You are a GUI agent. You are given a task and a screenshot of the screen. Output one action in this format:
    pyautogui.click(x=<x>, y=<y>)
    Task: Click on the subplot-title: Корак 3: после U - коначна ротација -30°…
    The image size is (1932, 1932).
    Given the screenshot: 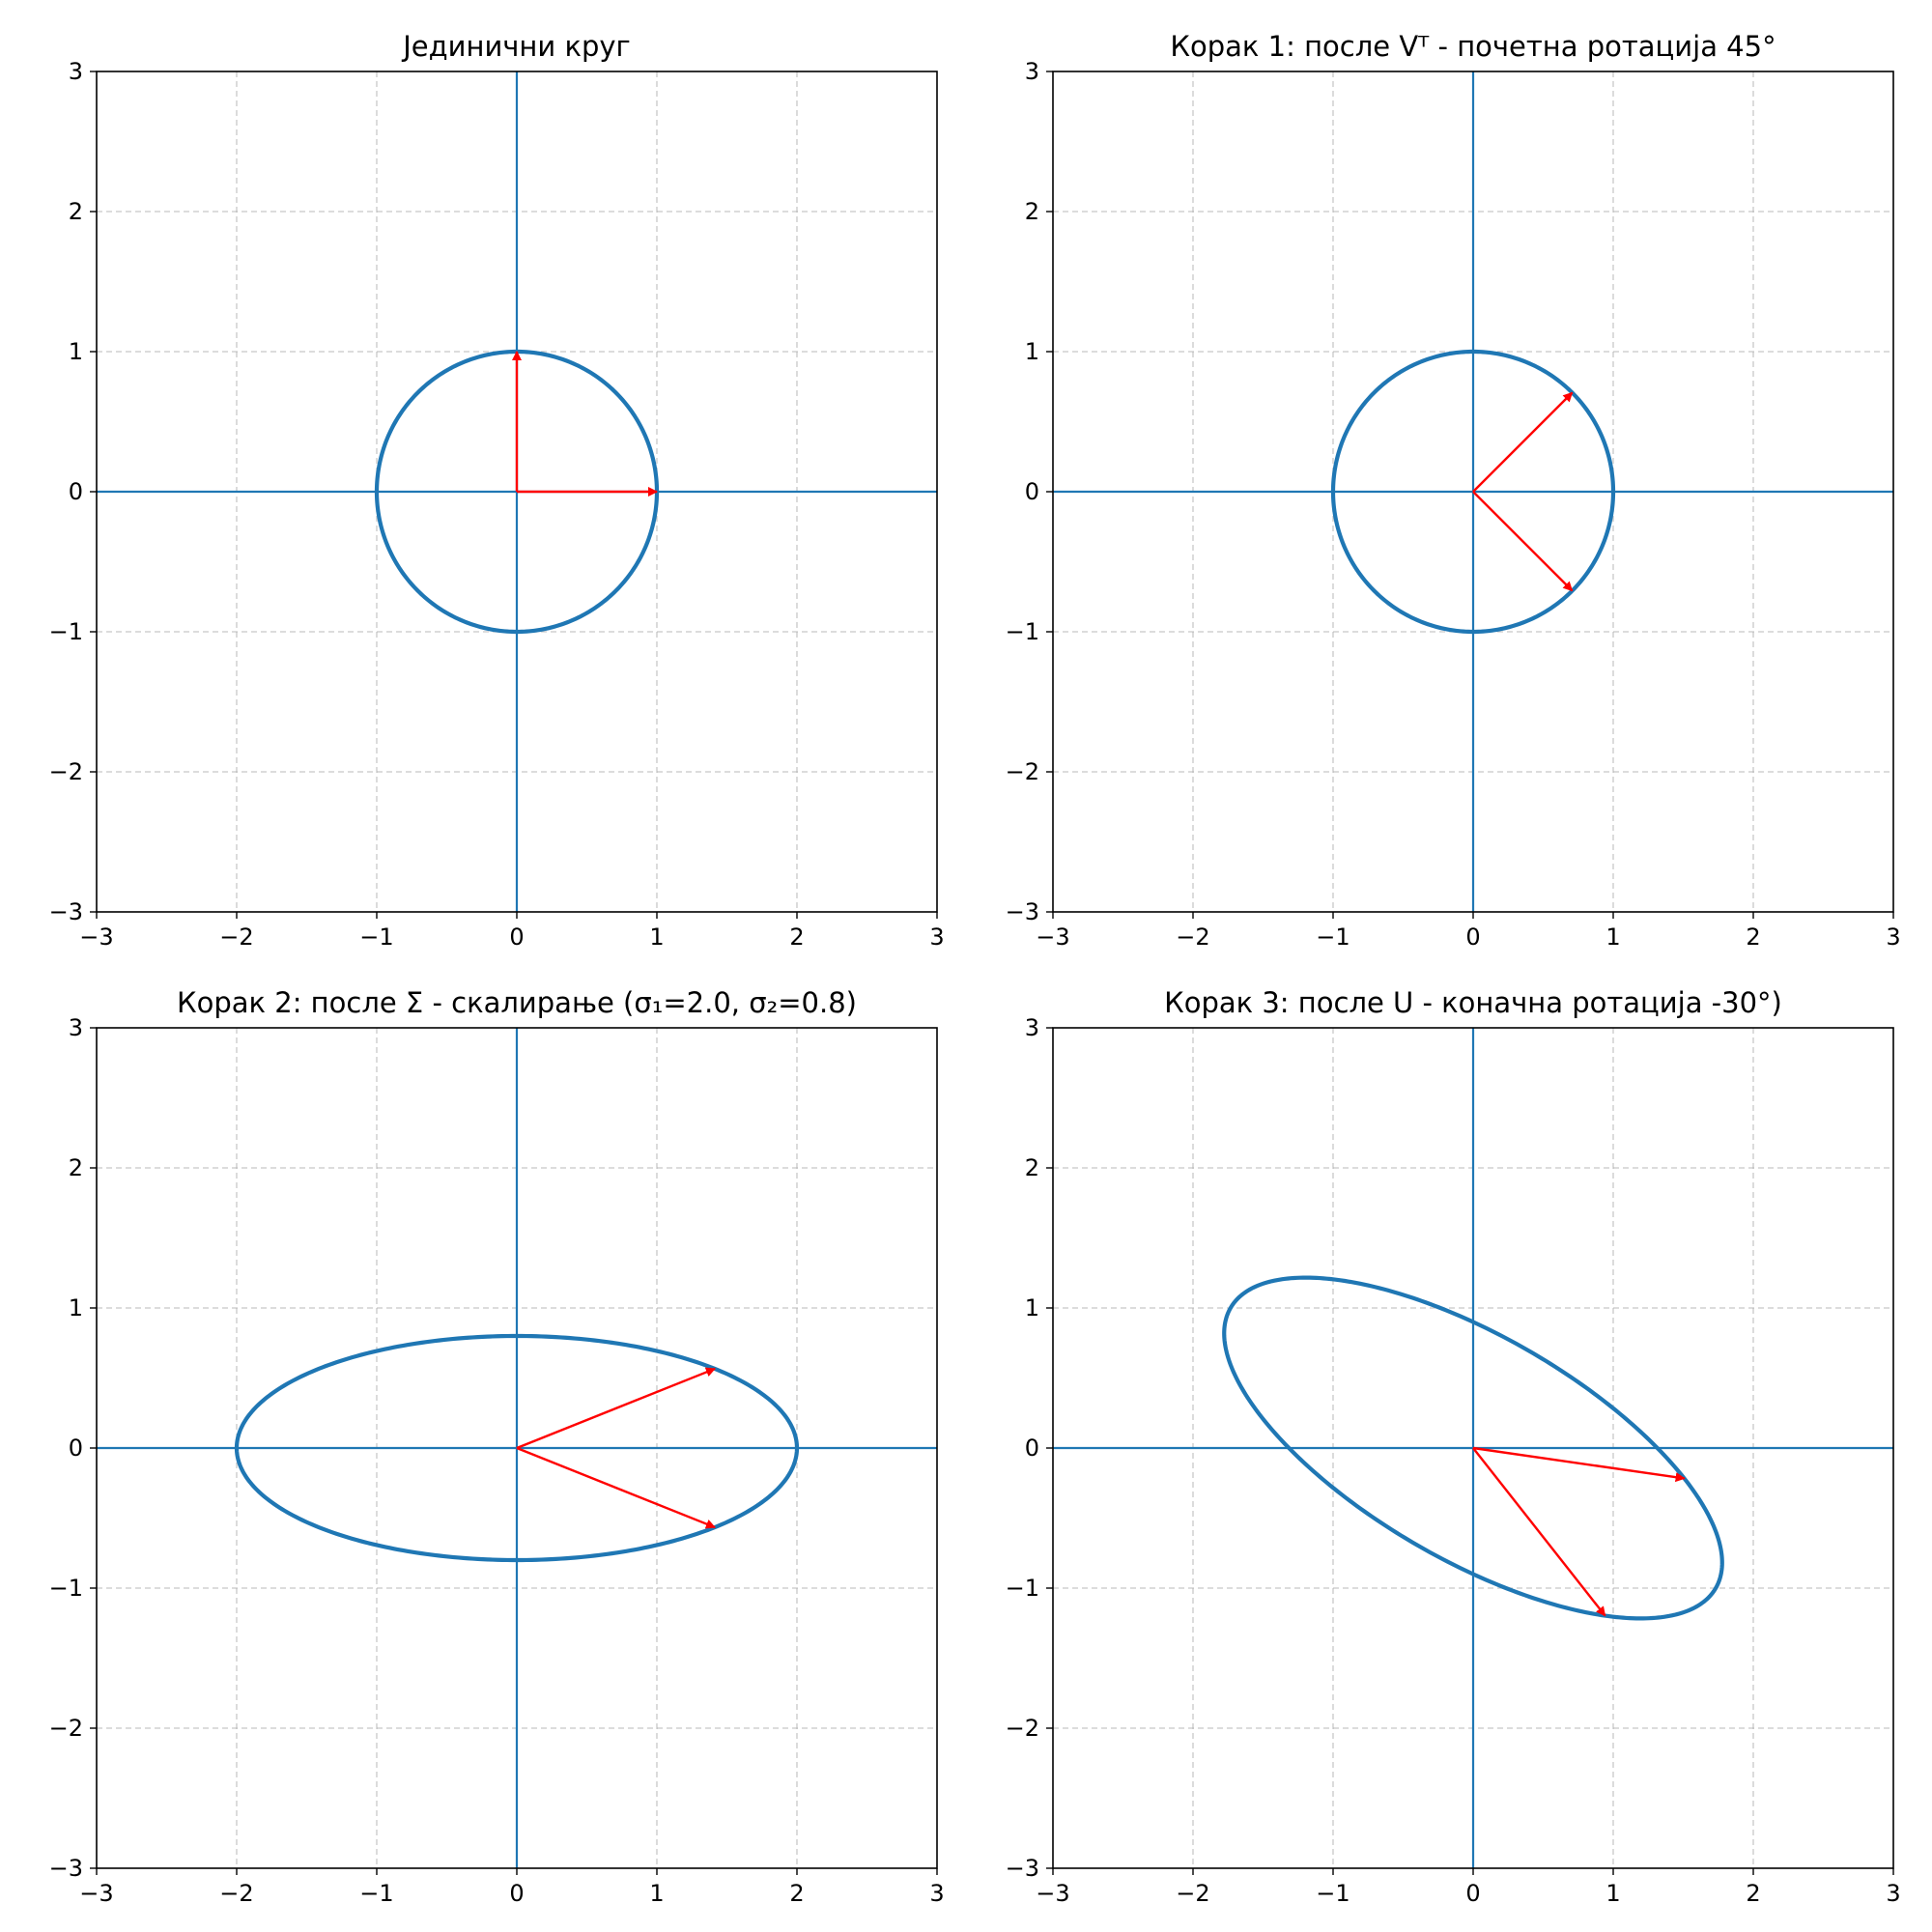 What is the action you would take?
    pyautogui.click(x=1473, y=1002)
    